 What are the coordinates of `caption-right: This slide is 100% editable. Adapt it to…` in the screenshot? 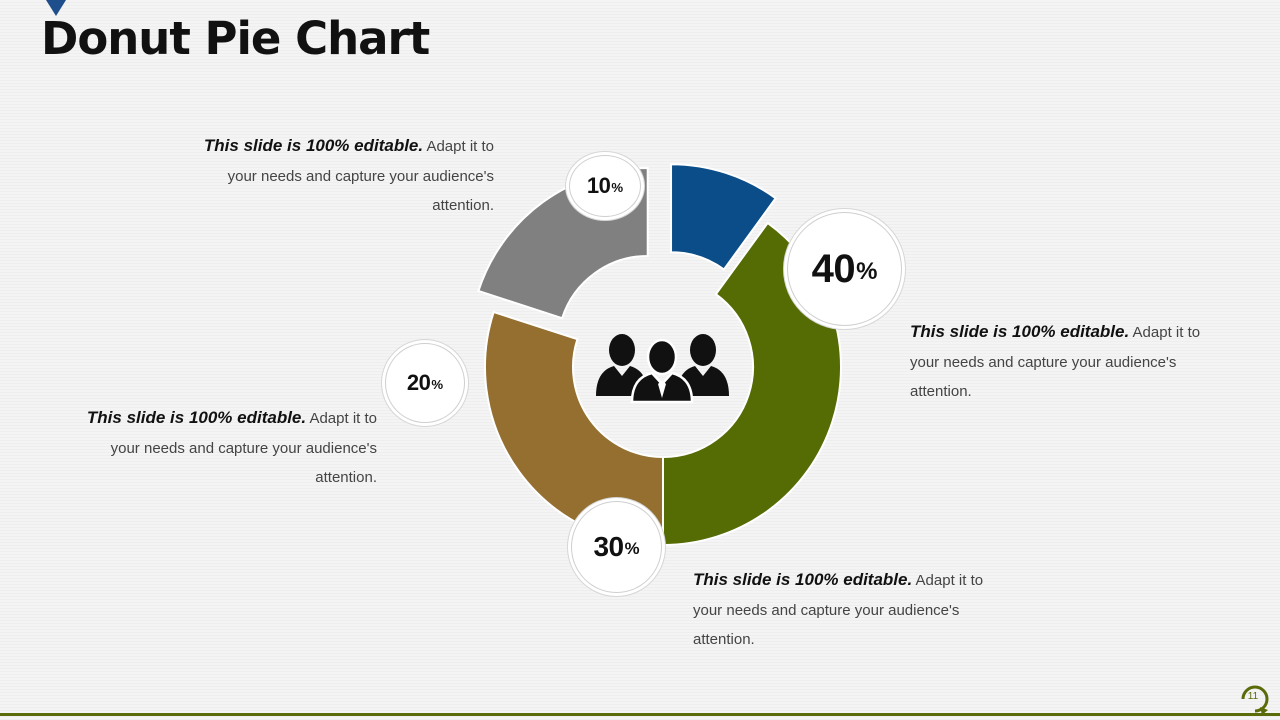 It's located at (1060, 362).